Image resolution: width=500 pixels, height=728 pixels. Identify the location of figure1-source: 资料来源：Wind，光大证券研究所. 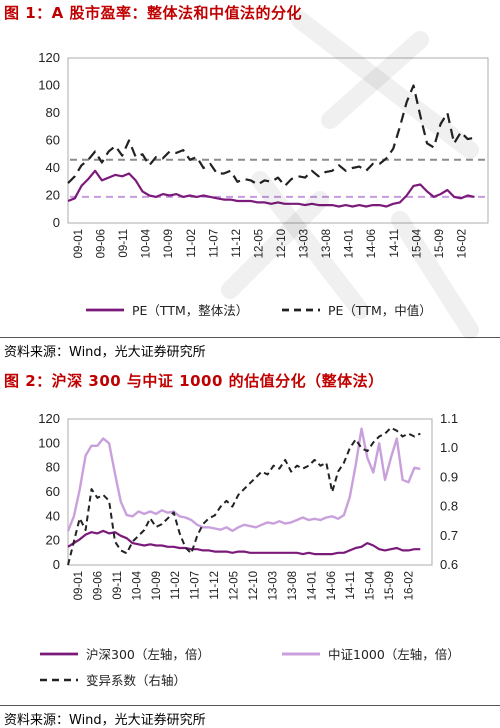
(105, 352).